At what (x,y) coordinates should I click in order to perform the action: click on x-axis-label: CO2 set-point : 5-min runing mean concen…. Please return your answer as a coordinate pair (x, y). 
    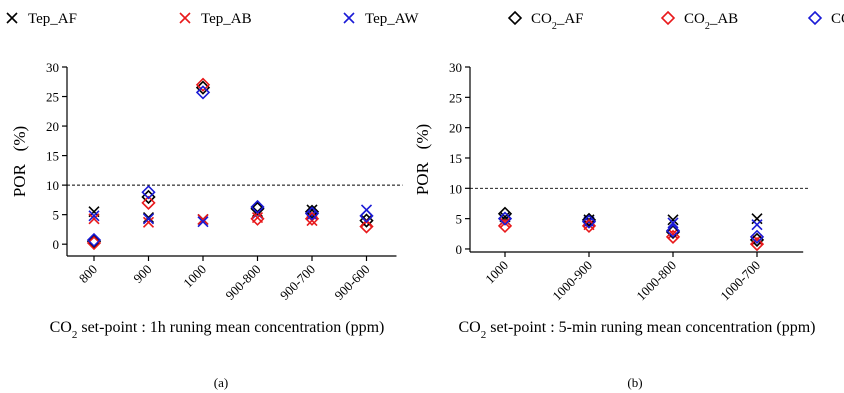
    Looking at the image, I should click on (637, 330).